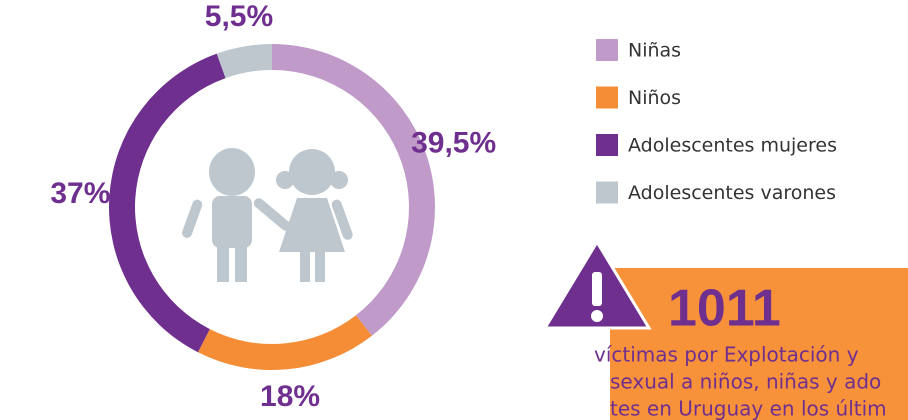 The width and height of the screenshot is (908, 420). I want to click on warning-mark, so click(597, 289).